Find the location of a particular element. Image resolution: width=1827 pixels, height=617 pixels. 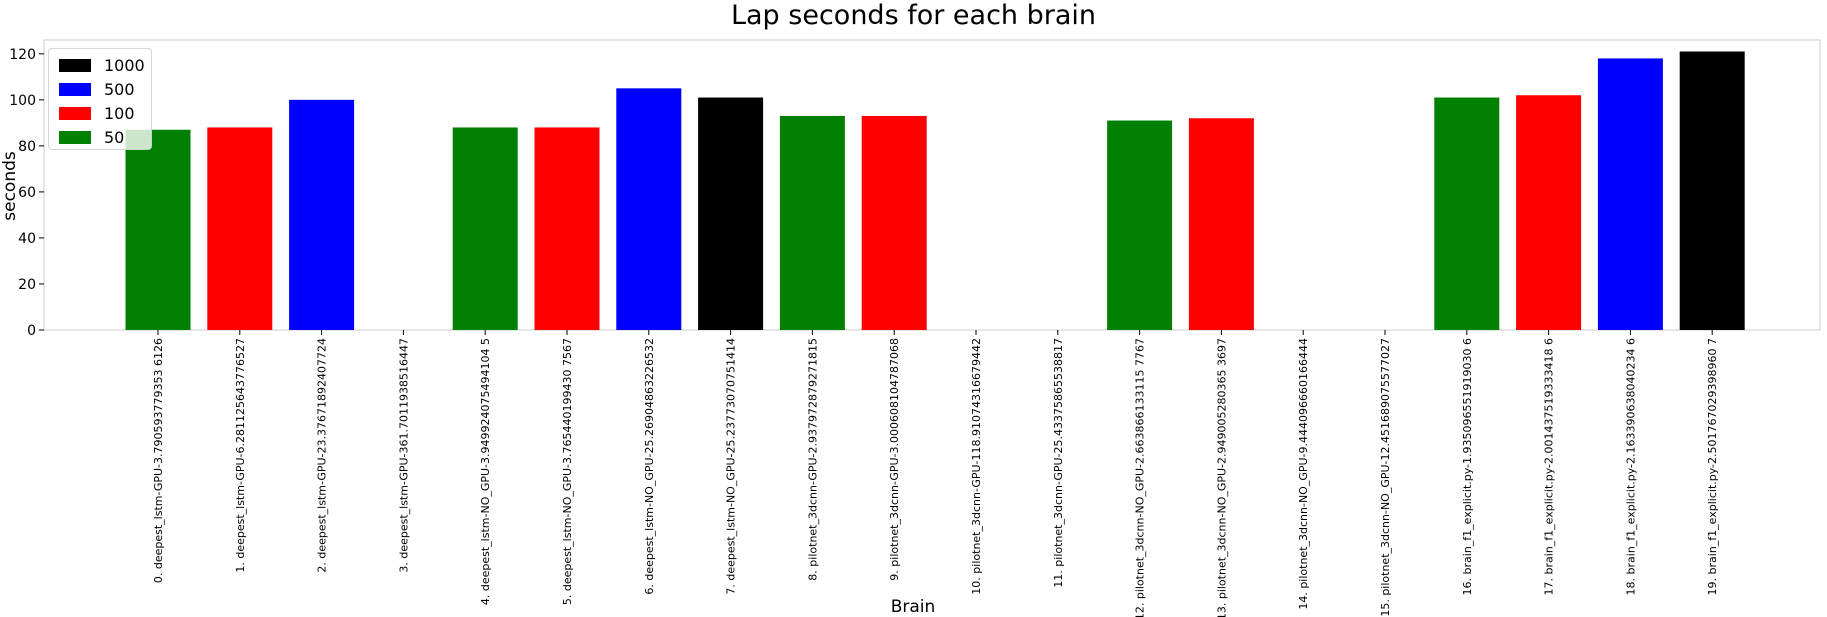

x-tick-label-8: 8. pilotnet_3dcnn-GPU-2.937972879271815 is located at coordinates (812, 459).